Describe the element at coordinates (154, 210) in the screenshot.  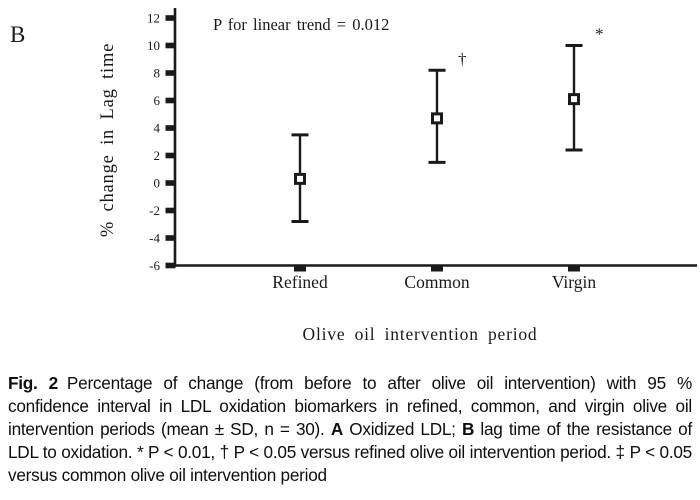
I see `y-tick-label: -2` at that location.